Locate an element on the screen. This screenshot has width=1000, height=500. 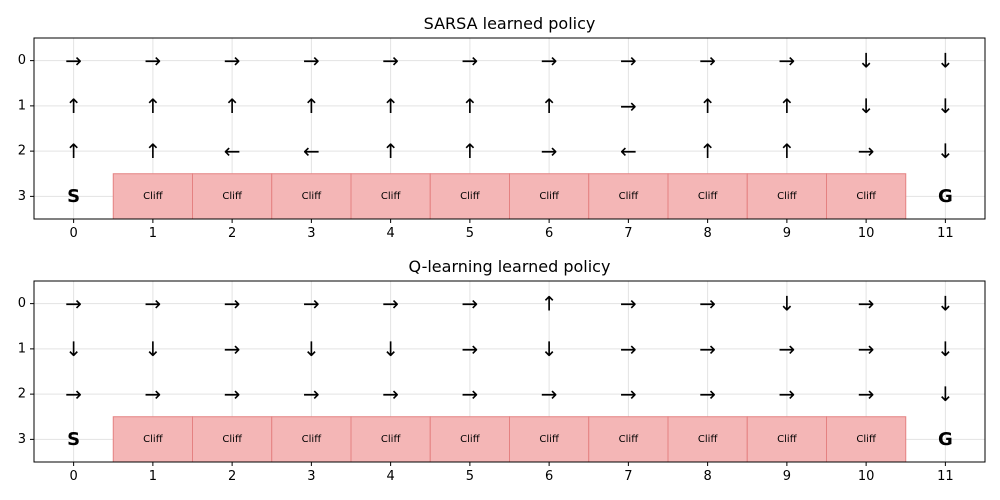
x-tick-label: 3 is located at coordinates (311, 476).